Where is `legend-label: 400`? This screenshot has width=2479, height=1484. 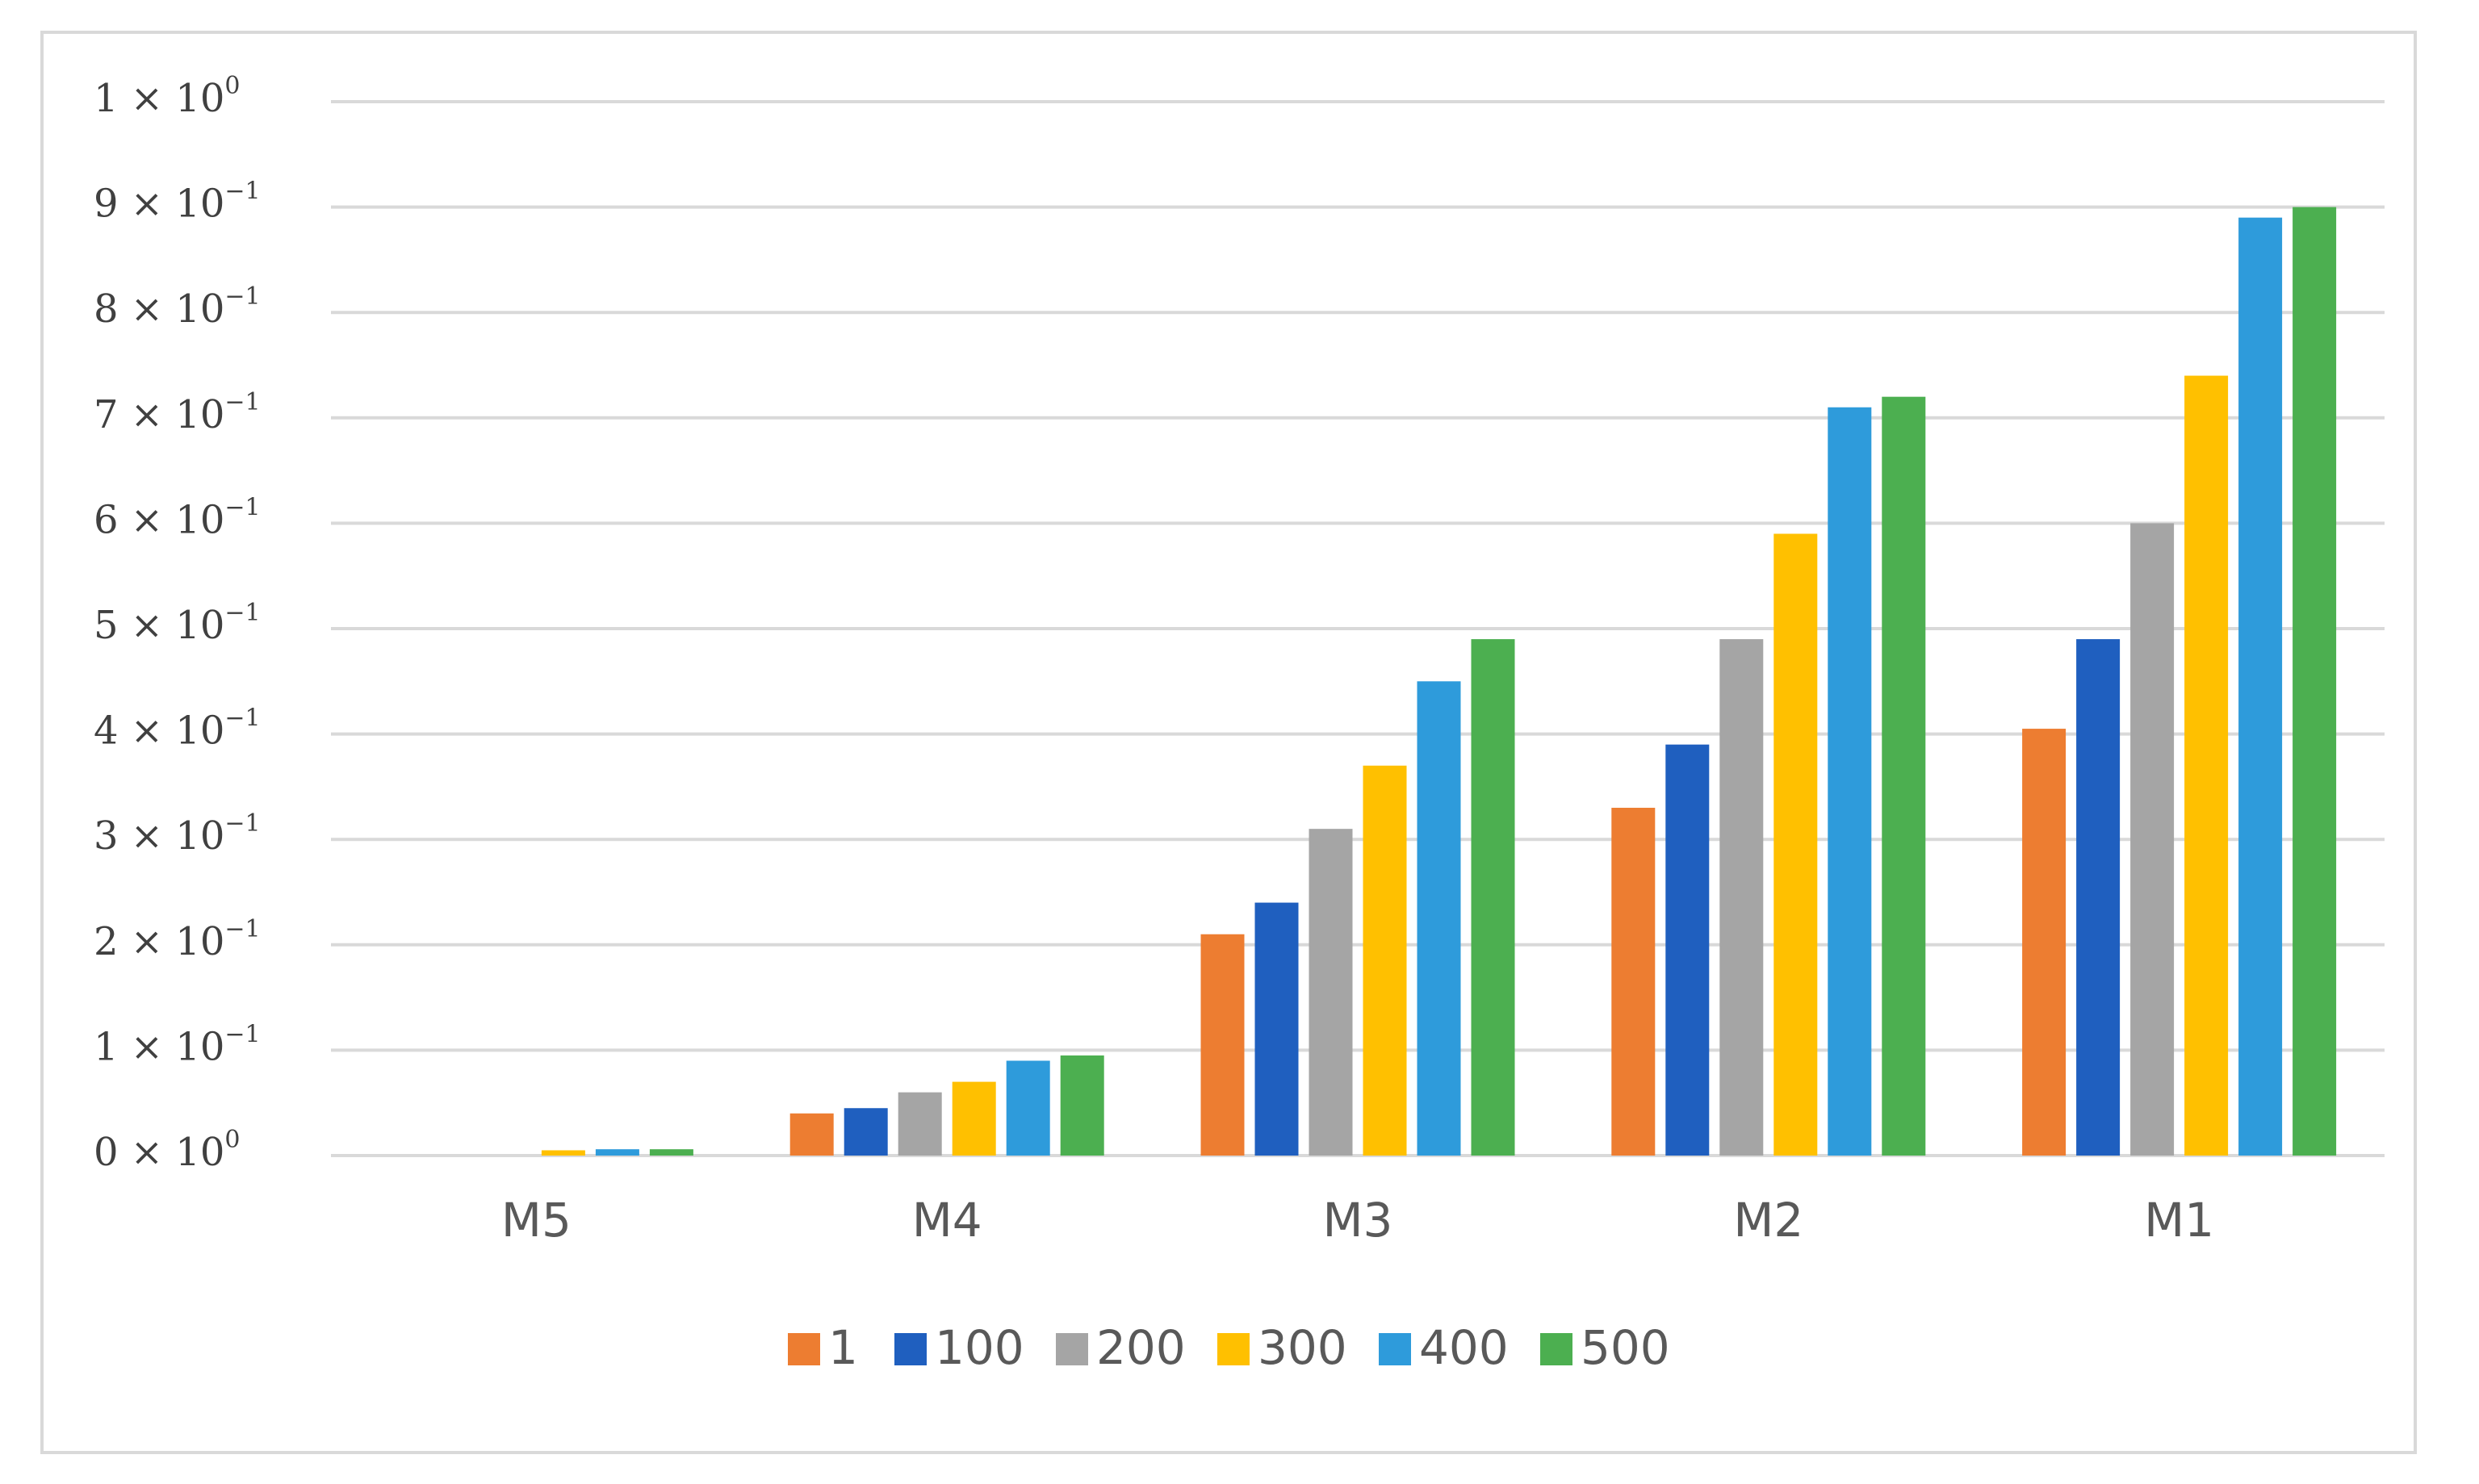 legend-label: 400 is located at coordinates (1464, 1347).